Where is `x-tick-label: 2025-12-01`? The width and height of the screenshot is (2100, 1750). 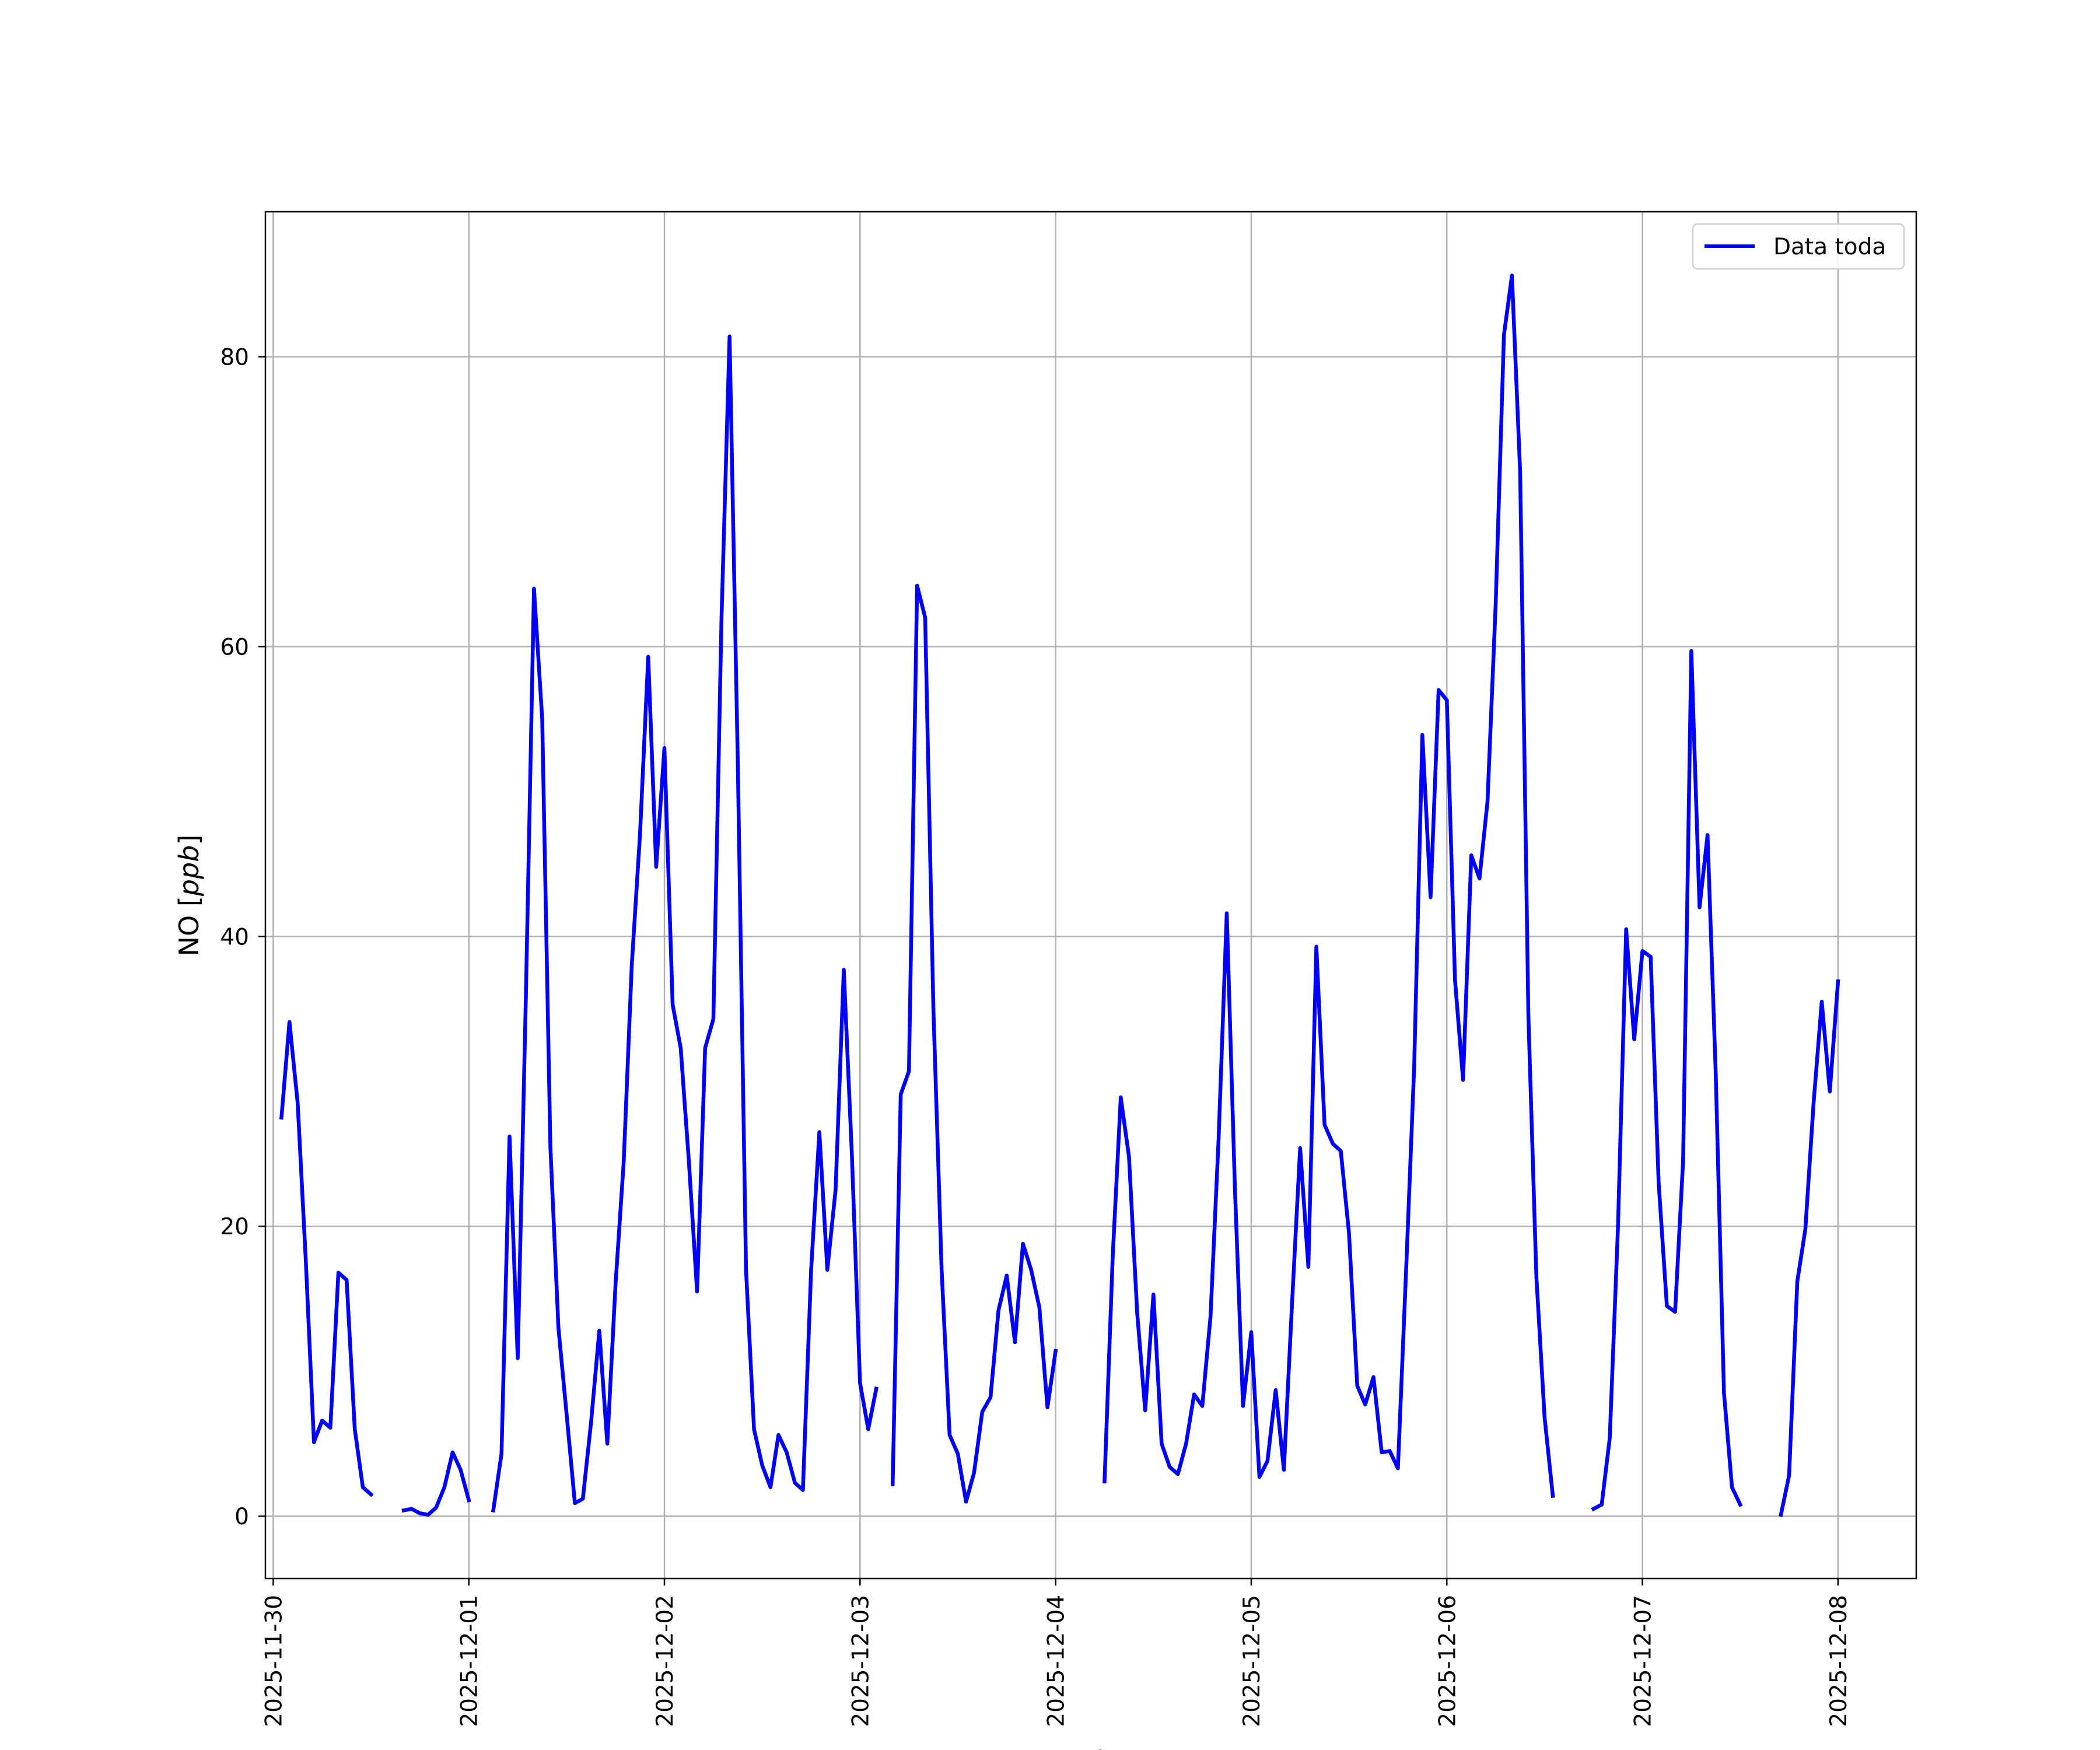
x-tick-label: 2025-12-01 is located at coordinates (470, 1661).